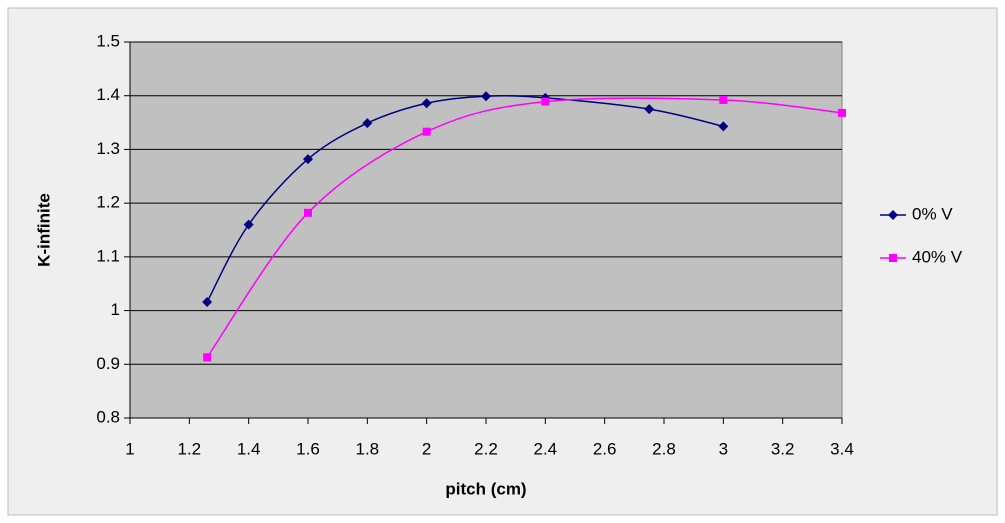  I want to click on x-tick-label: 1.6, so click(308, 448).